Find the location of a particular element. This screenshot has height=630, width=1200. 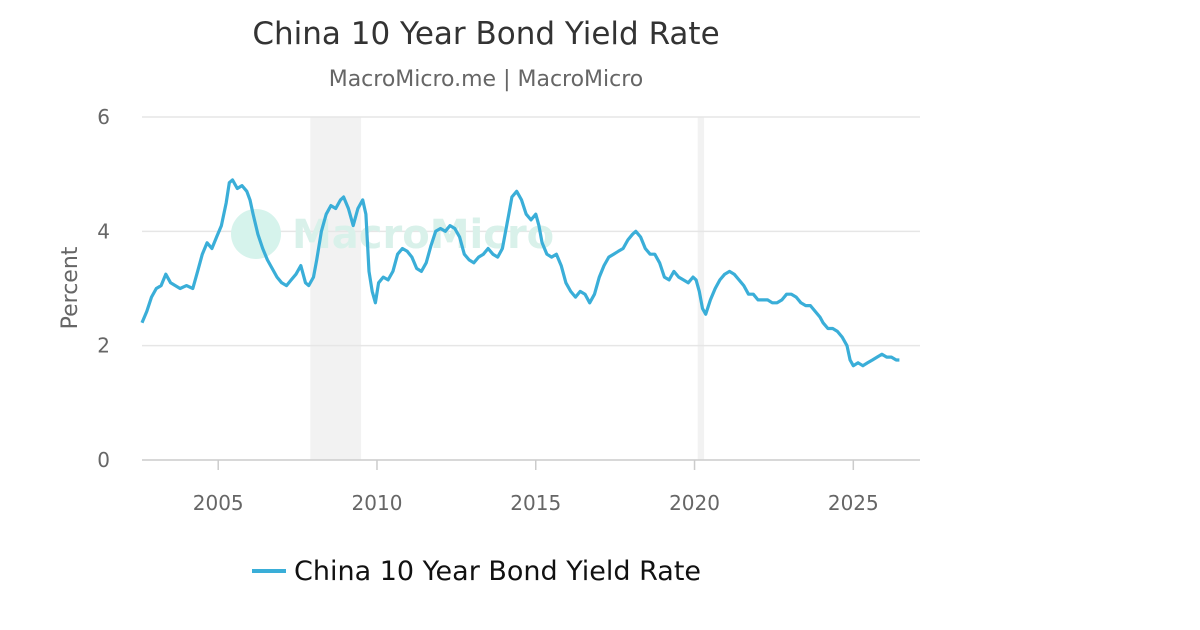

macromicro-logo-icon is located at coordinates (256, 234).